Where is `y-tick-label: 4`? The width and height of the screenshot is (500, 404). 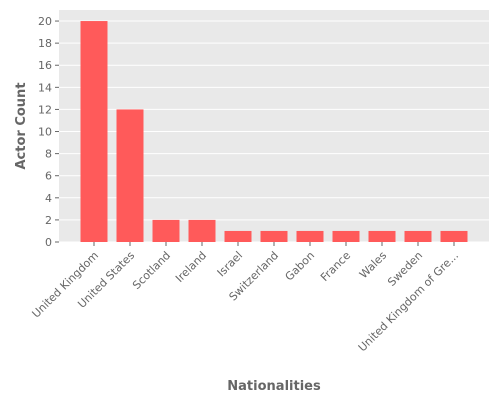 y-tick-label: 4 is located at coordinates (48, 198).